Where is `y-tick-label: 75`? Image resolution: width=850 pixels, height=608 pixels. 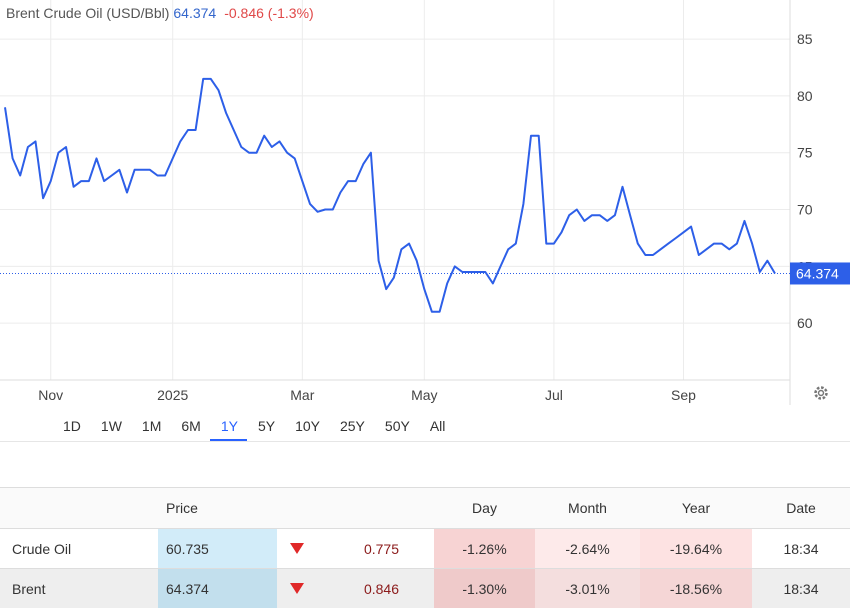
y-tick-label: 75 is located at coordinates (805, 153).